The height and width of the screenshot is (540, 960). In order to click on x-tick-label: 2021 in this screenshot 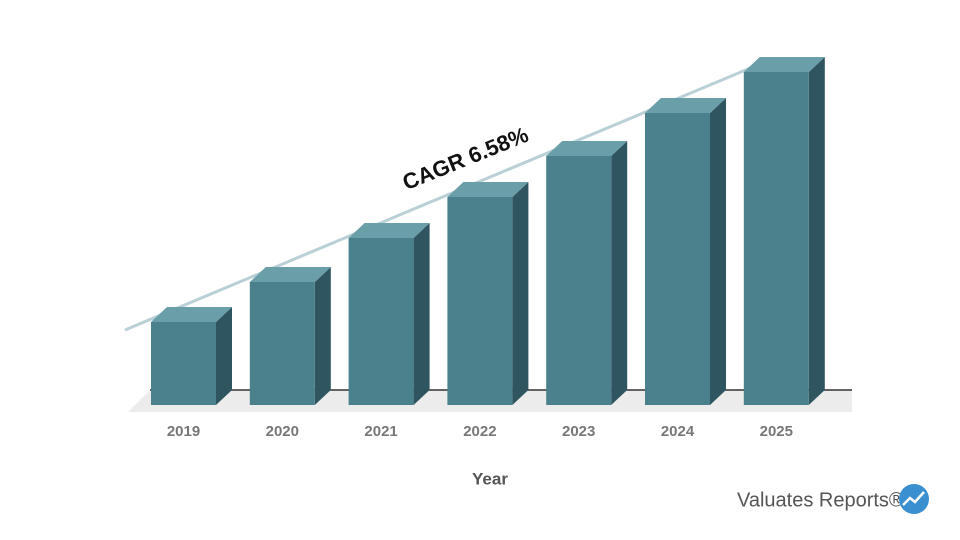, I will do `click(380, 431)`.